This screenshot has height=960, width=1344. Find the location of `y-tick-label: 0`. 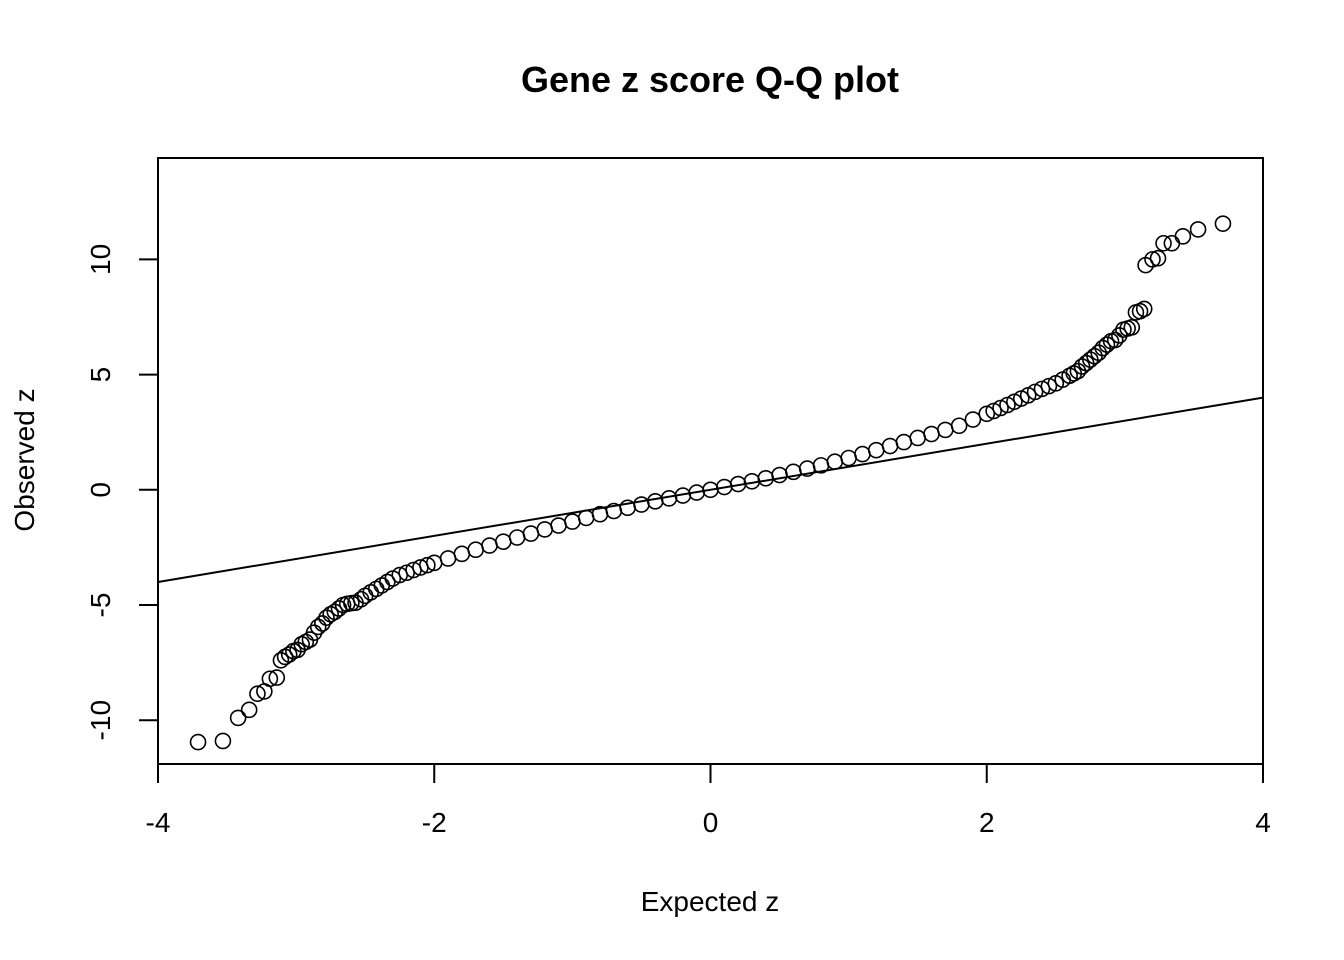

y-tick-label: 0 is located at coordinates (100, 490).